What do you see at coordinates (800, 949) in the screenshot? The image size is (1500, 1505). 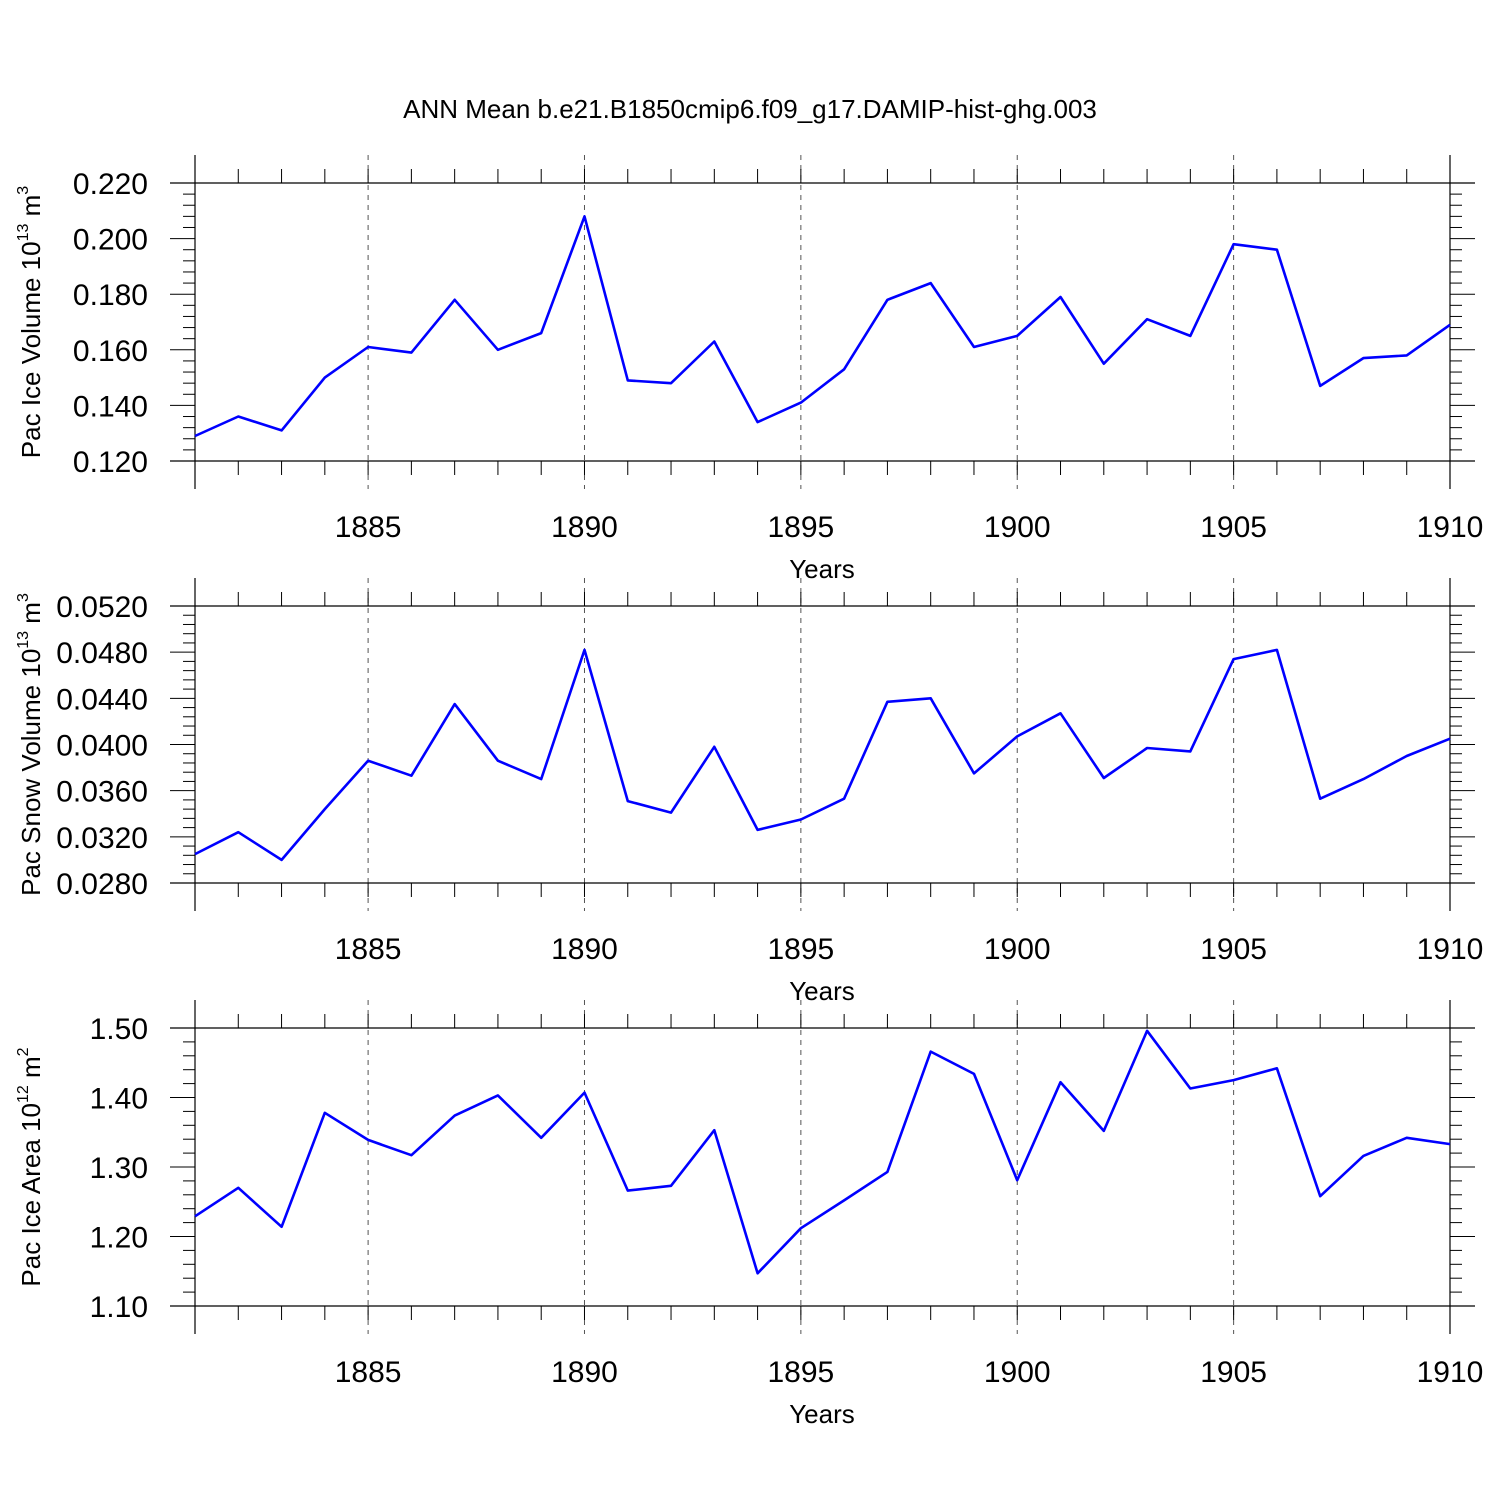 I see `panel-2-x-tick-label: 1895` at bounding box center [800, 949].